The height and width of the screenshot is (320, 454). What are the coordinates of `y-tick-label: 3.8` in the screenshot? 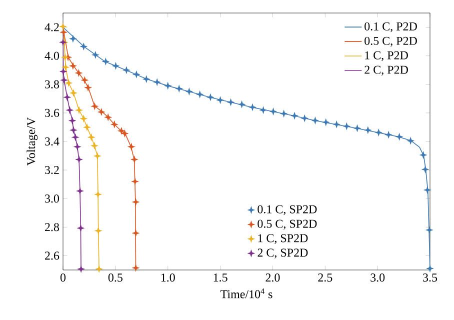 It's located at (52, 84).